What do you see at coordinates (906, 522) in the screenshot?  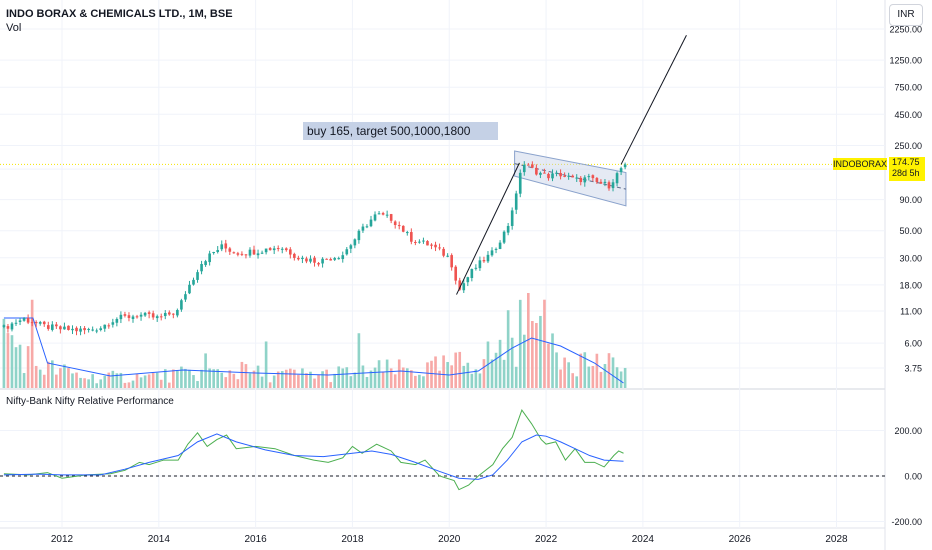 I see `rp-tick-label: -200.00` at bounding box center [906, 522].